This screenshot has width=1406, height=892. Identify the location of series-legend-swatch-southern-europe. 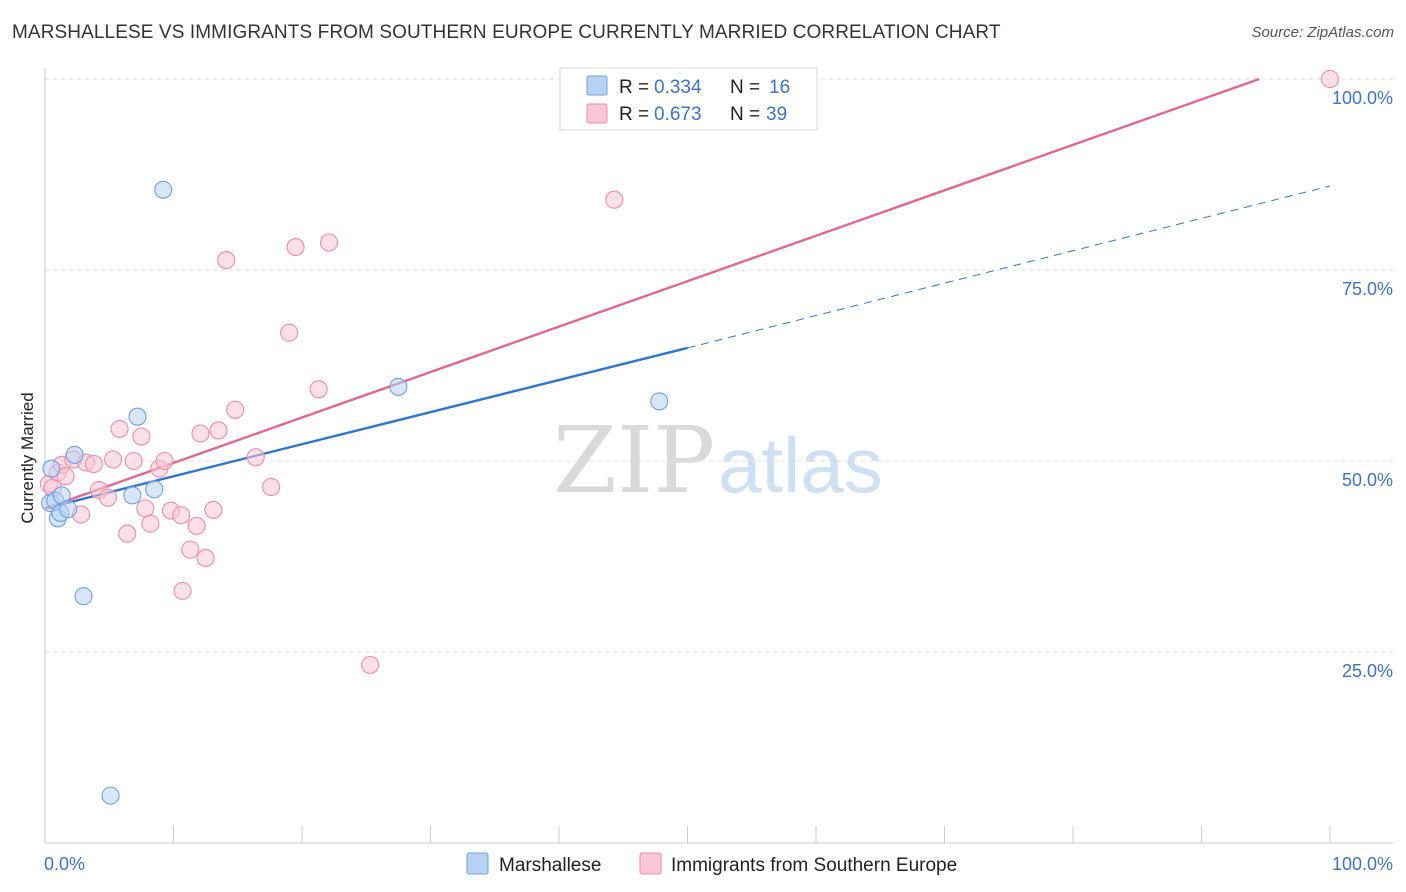
(650, 863).